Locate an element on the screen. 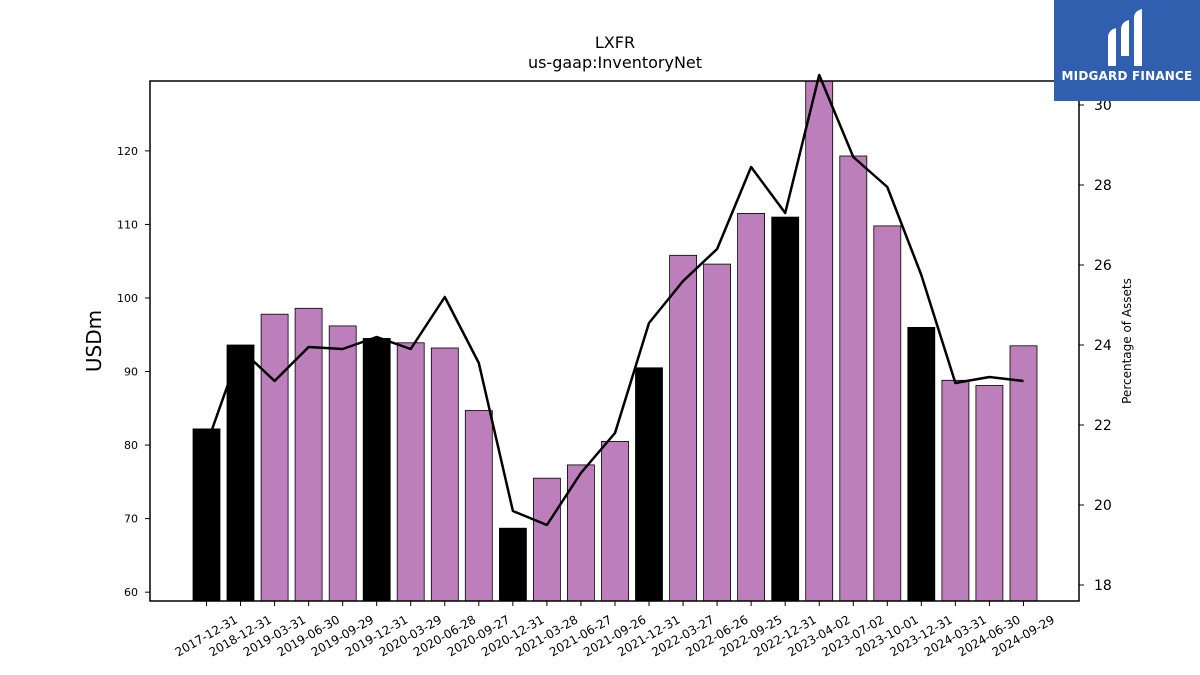 The image size is (1200, 675). y2-tick-label: 24 is located at coordinates (1103, 346).